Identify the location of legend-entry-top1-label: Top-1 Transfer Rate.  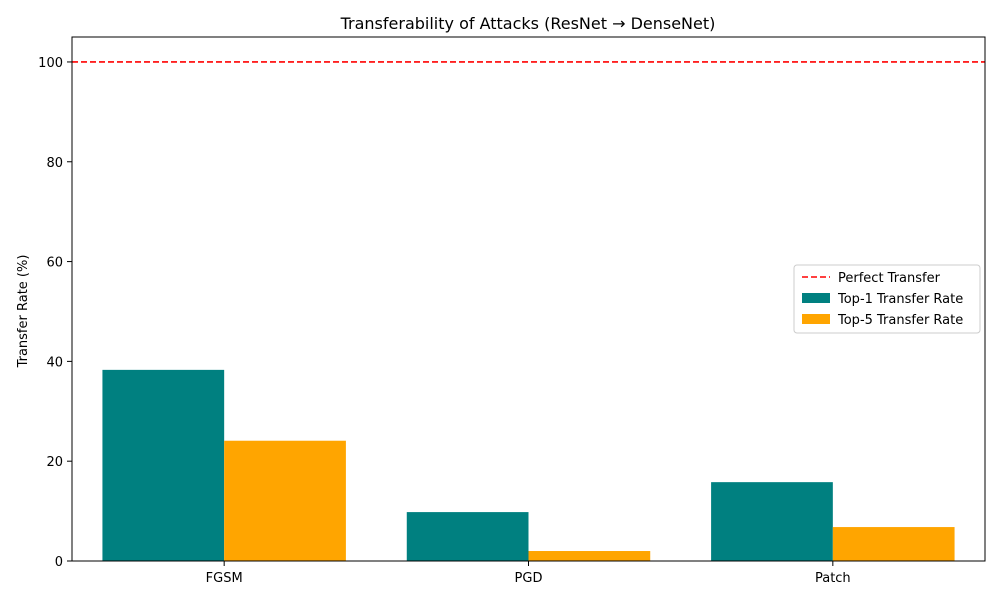
(900, 299).